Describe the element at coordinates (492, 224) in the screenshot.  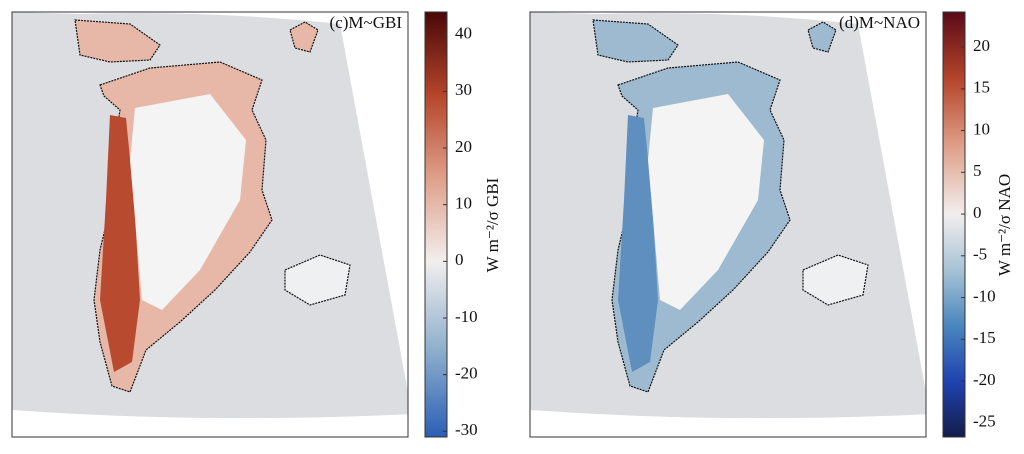
I see `colorbar-label: W m⁻²/σ GBI` at that location.